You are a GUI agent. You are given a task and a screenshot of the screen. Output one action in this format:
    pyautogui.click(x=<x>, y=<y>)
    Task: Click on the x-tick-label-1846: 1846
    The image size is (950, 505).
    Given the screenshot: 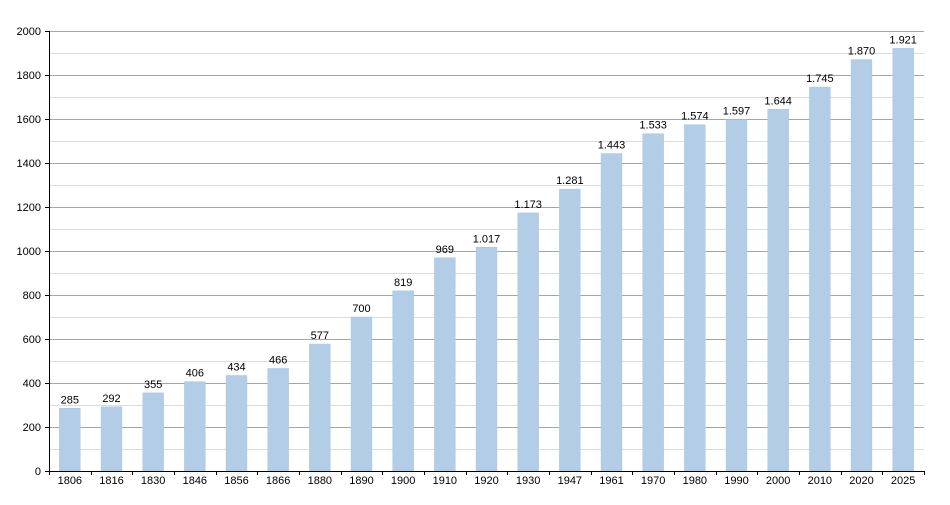 What is the action you would take?
    pyautogui.click(x=195, y=481)
    